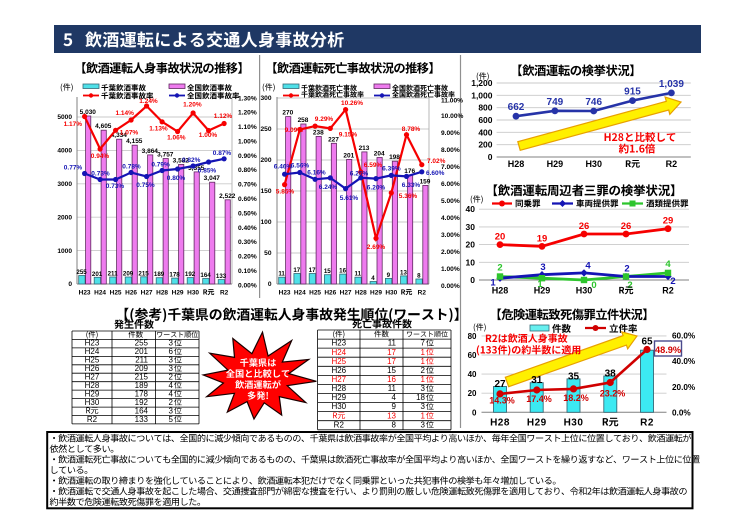  I want to click on svg-text: 1,039, so click(671, 84).